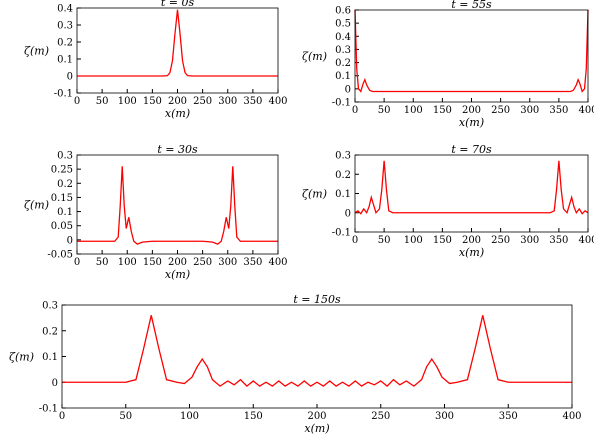 The height and width of the screenshot is (435, 594). Describe the element at coordinates (62, 170) in the screenshot. I see `y-tick-label: 0.25` at that location.